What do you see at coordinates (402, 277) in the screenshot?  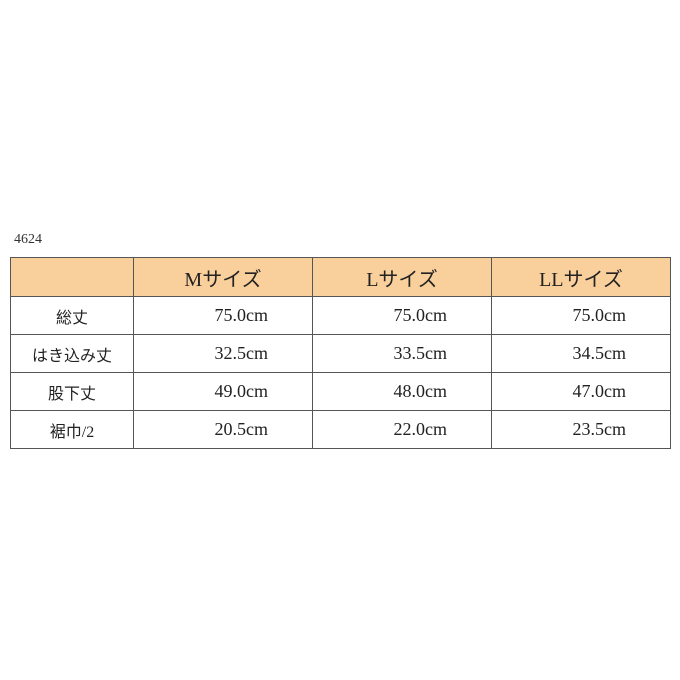 I see `header-cell-l: Lサイズ` at bounding box center [402, 277].